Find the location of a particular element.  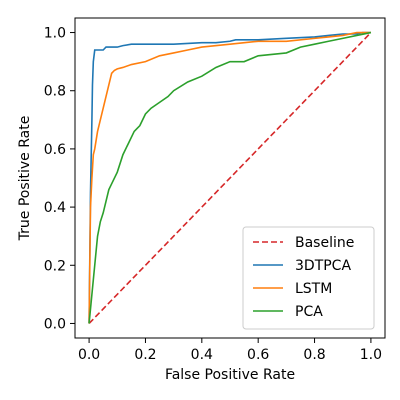

x-tick-label: 0.4 is located at coordinates (202, 355).